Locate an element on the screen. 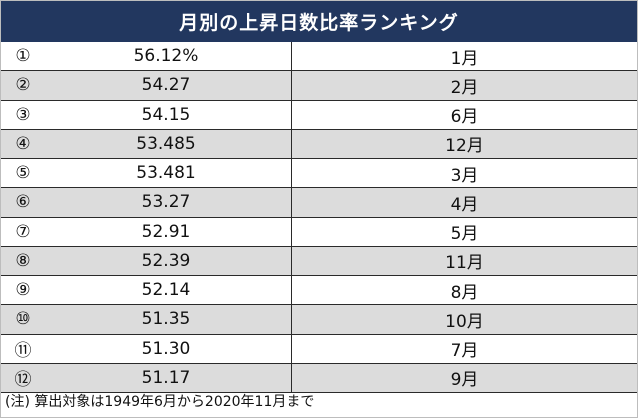 The image size is (638, 418). table-row: ⑥ 53.27 4月 is located at coordinates (319, 202).